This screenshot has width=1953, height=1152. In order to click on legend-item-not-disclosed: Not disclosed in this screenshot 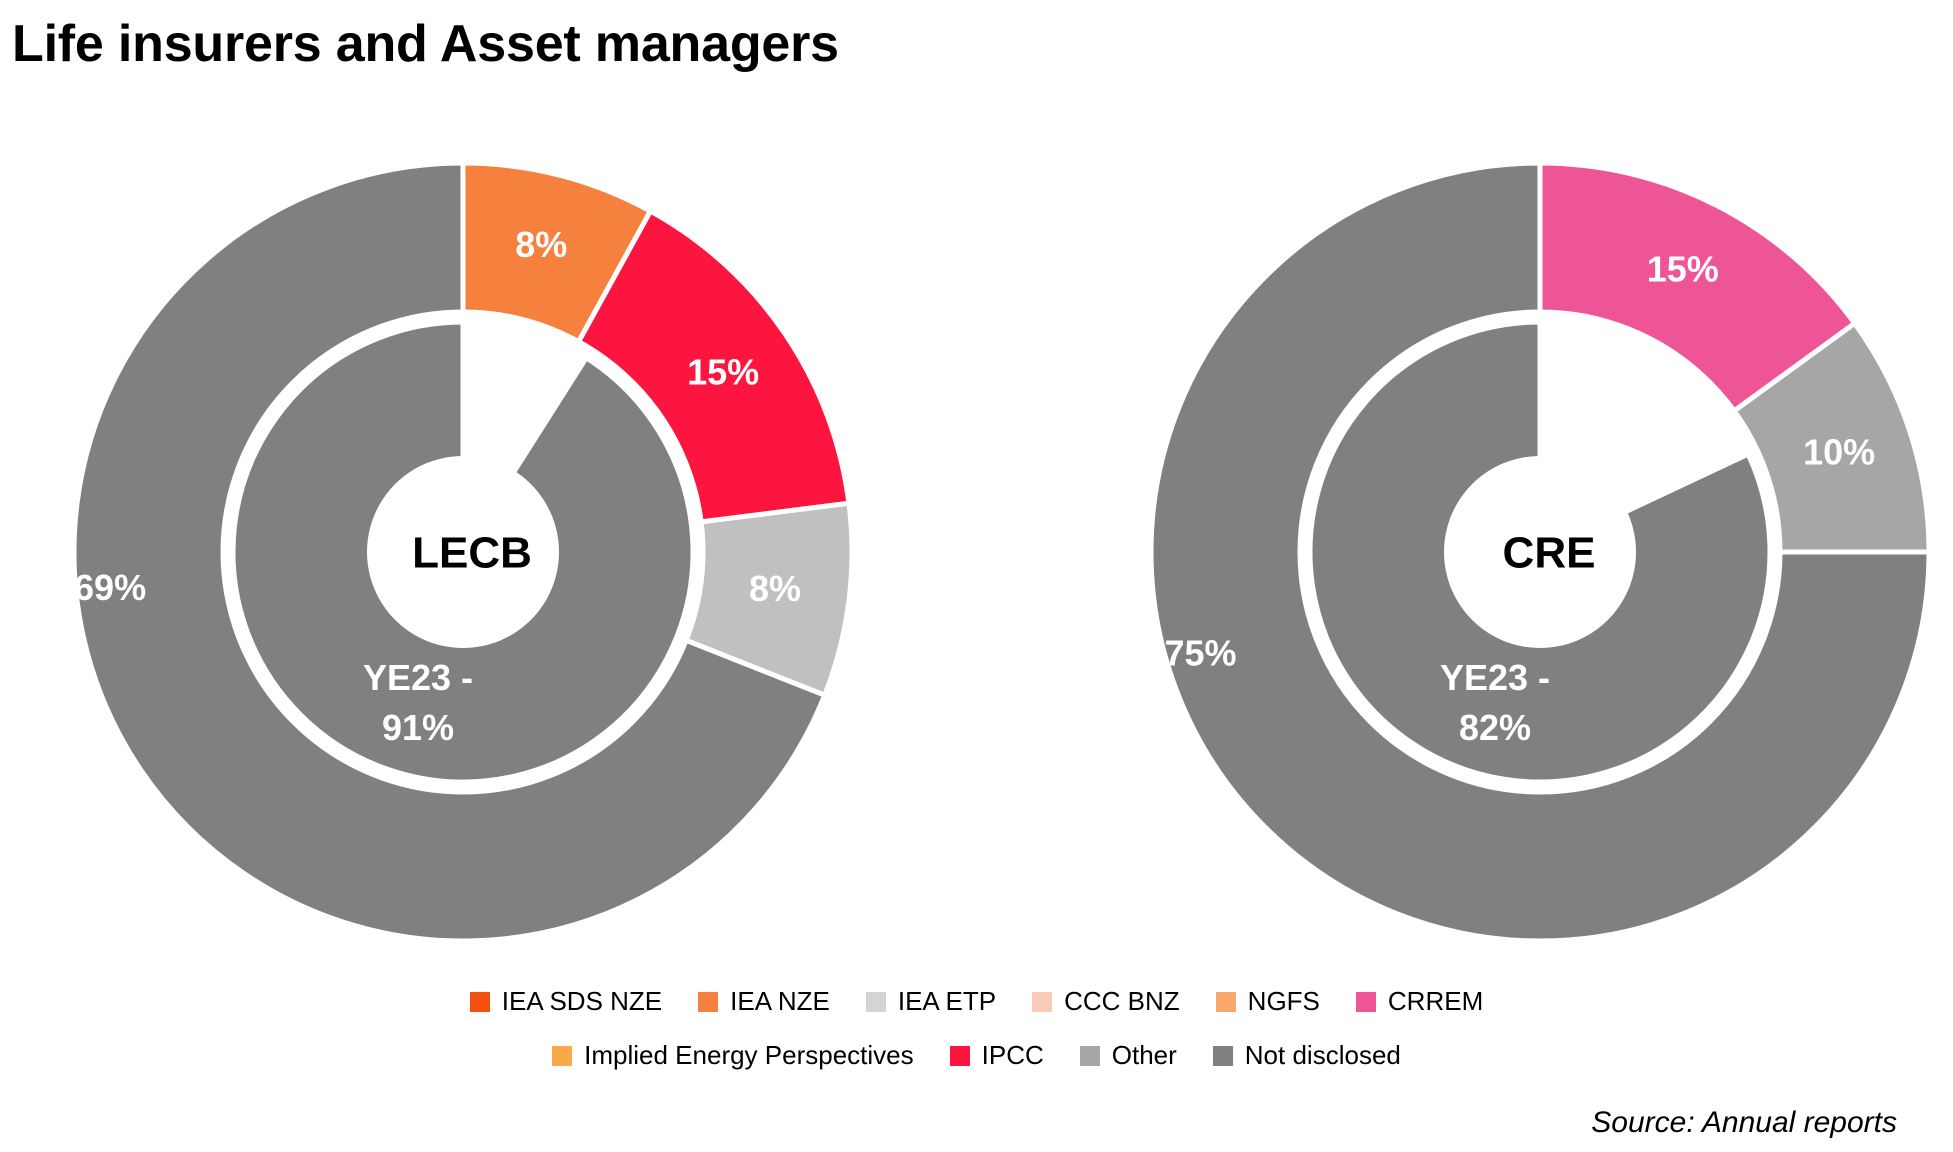, I will do `click(1306, 1055)`.